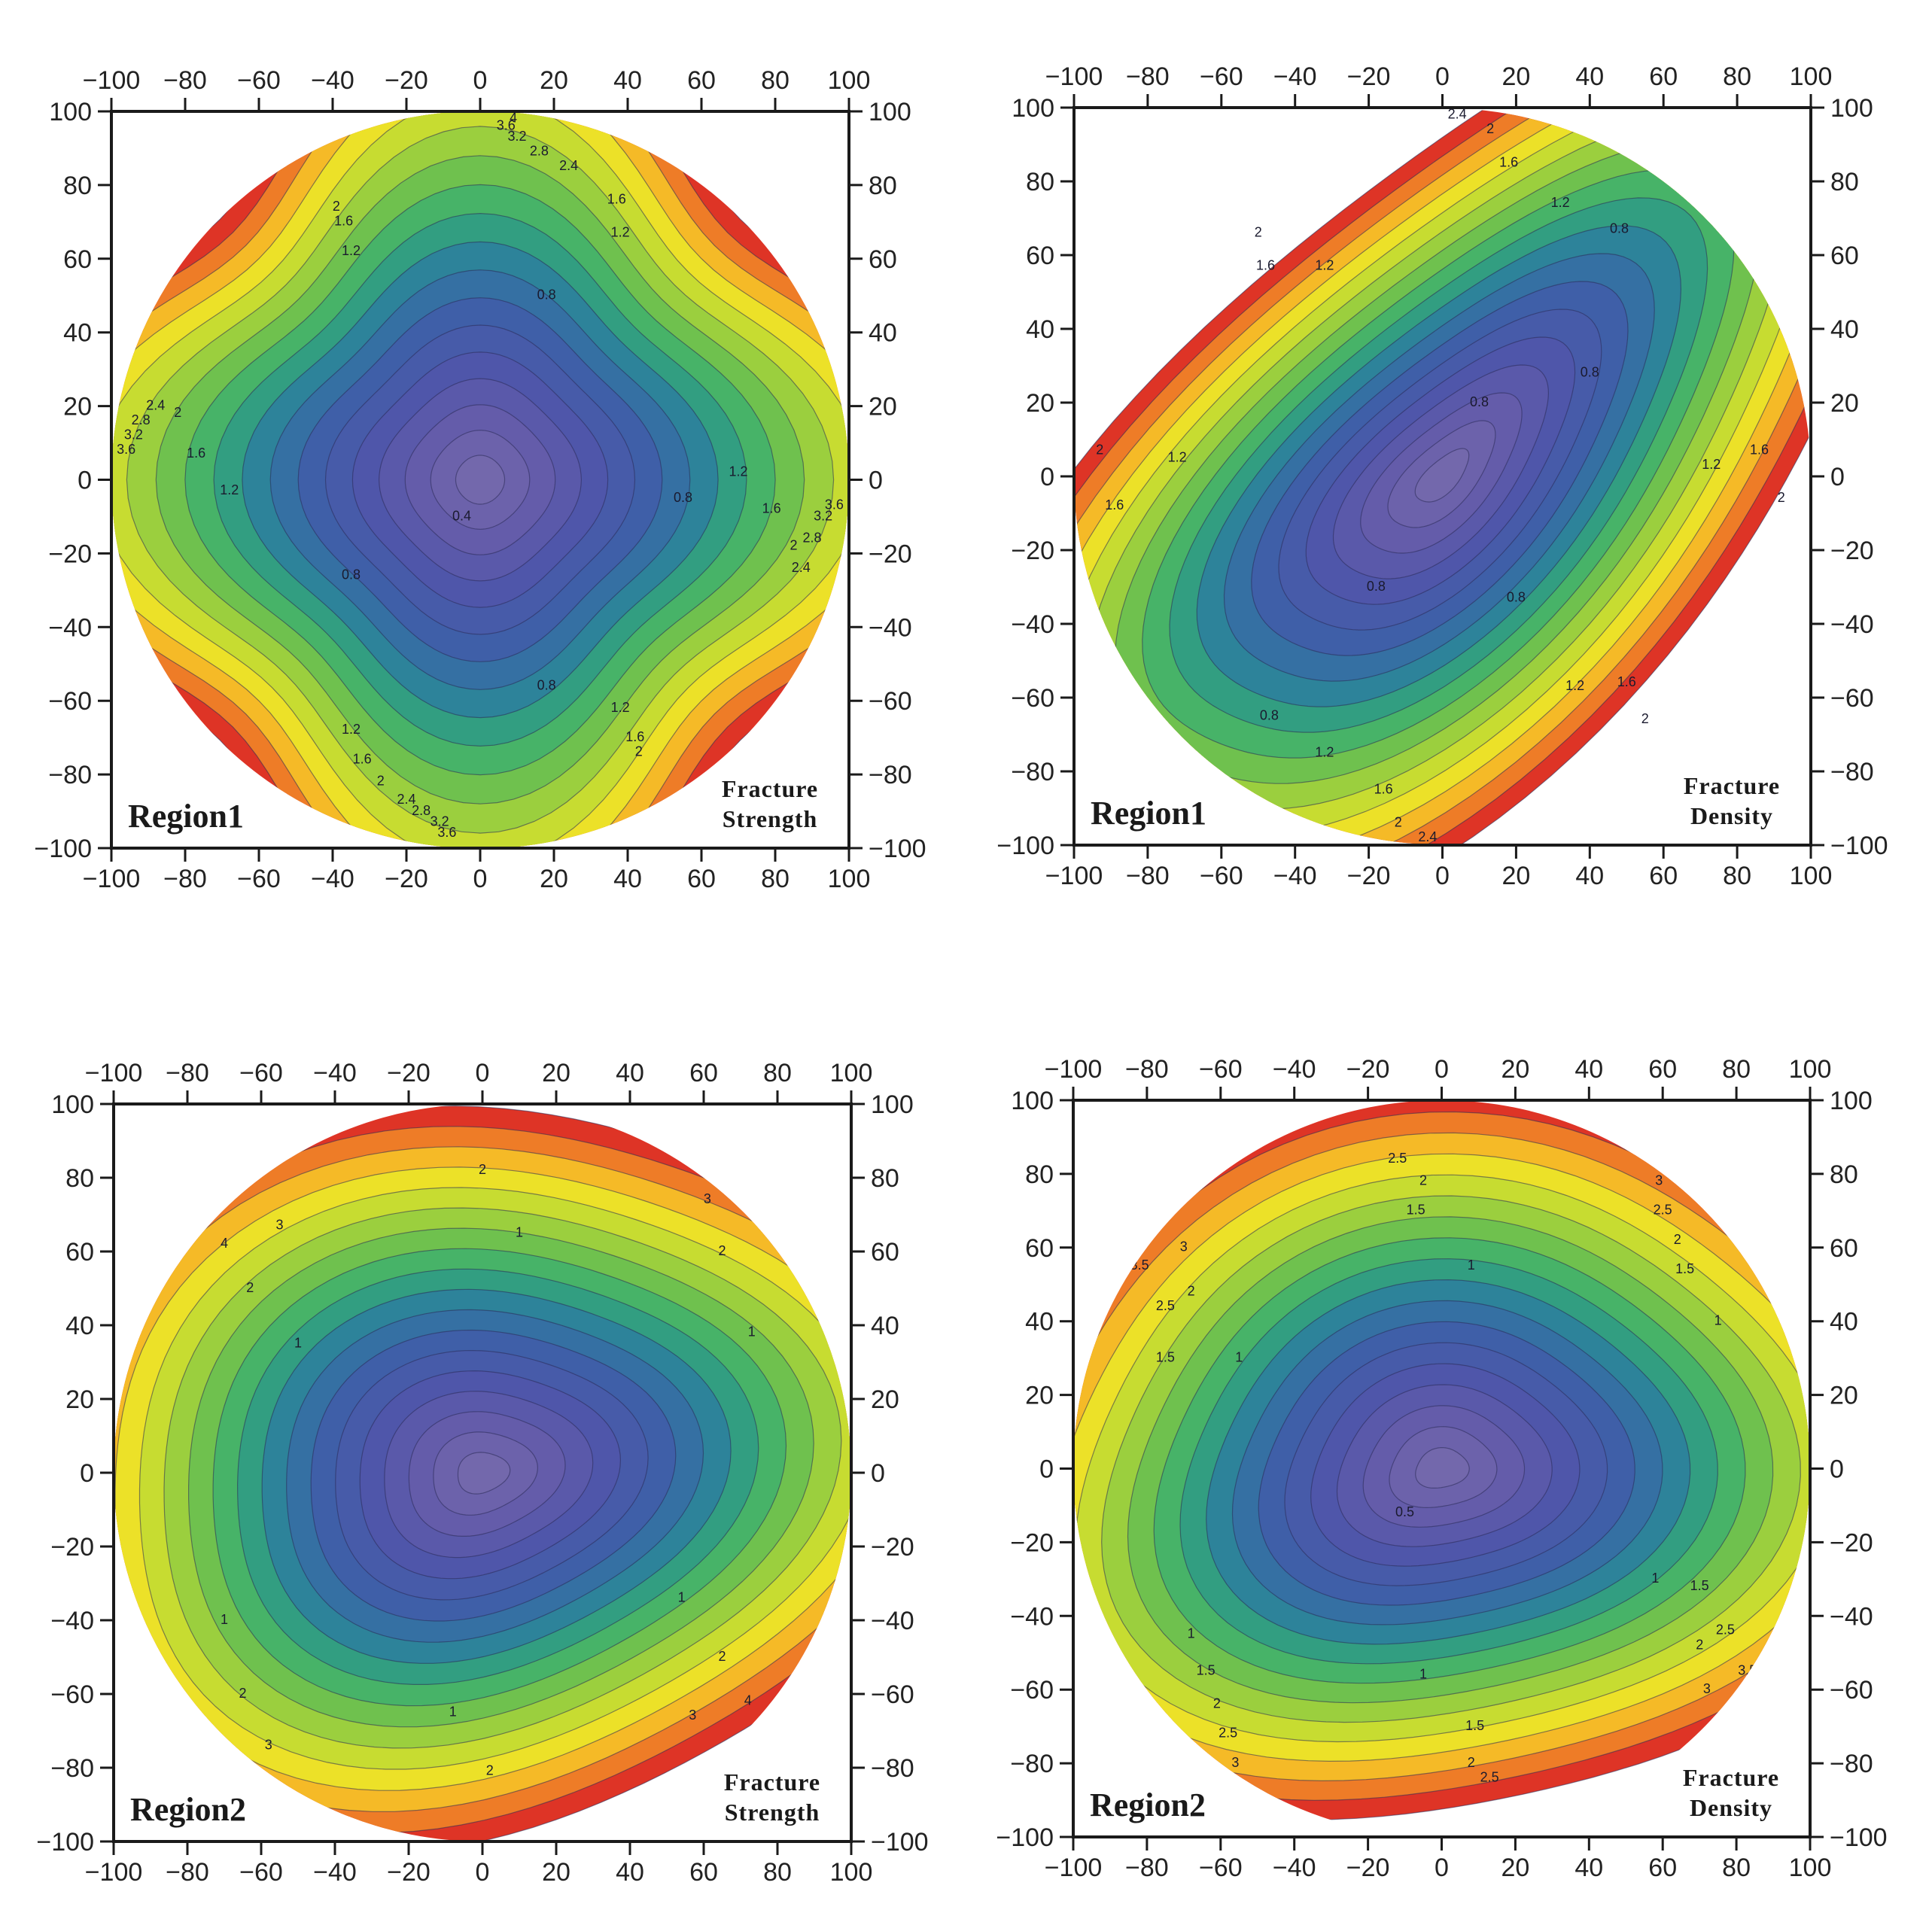 Image resolution: width=1932 pixels, height=1922 pixels. Describe the element at coordinates (1032, 698) in the screenshot. I see `y-tick-label-left: −60` at that location.